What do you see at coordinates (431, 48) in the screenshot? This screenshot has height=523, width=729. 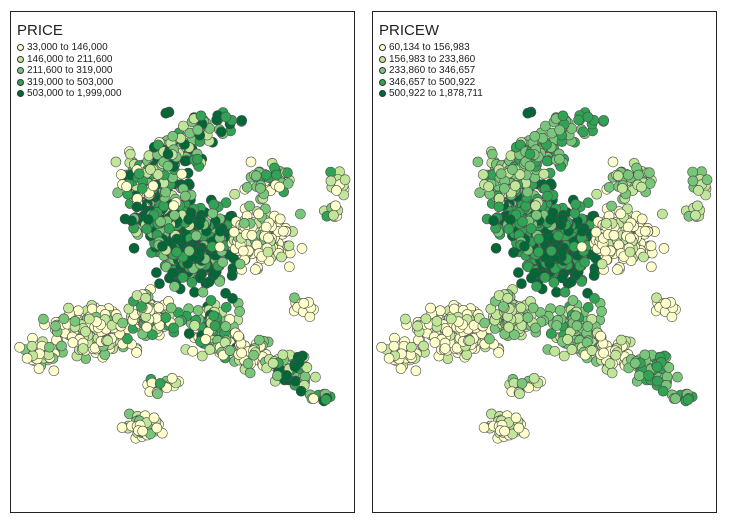 I see `pricew-legend-item: 60,134 to 156,983` at bounding box center [431, 48].